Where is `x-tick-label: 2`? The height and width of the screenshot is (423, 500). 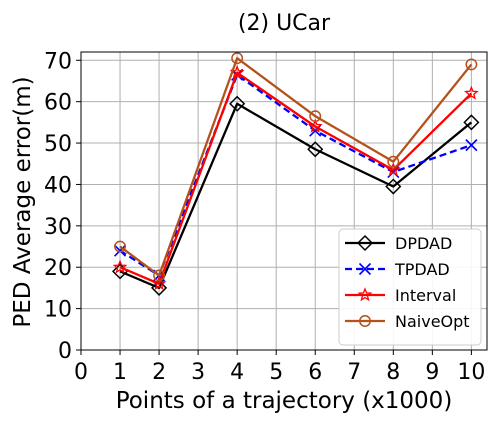
x-tick-label: 2 is located at coordinates (159, 372).